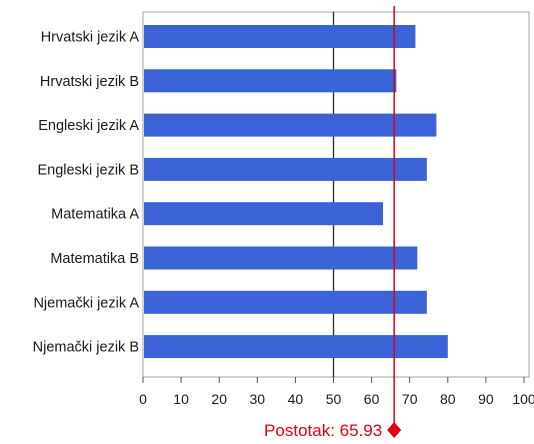  What do you see at coordinates (258, 399) in the screenshot?
I see `x-tick-label: 30` at bounding box center [258, 399].